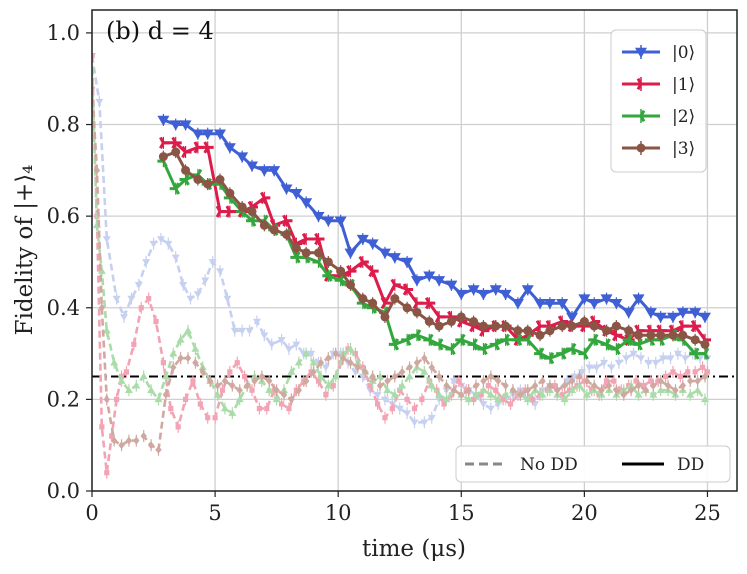  What do you see at coordinates (683, 149) in the screenshot?
I see `legend-label: |3⟩` at bounding box center [683, 149].